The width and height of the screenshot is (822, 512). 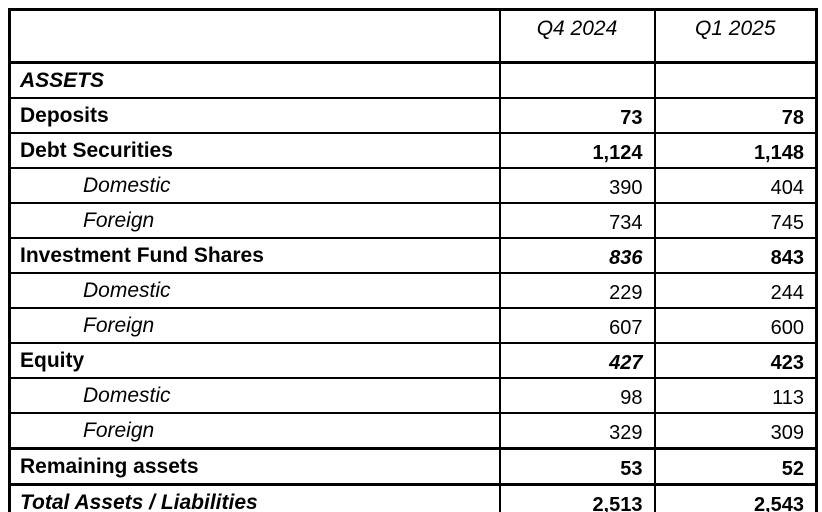 What do you see at coordinates (577, 497) in the screenshot?
I see `q4-value-cell: 2,513` at bounding box center [577, 497].